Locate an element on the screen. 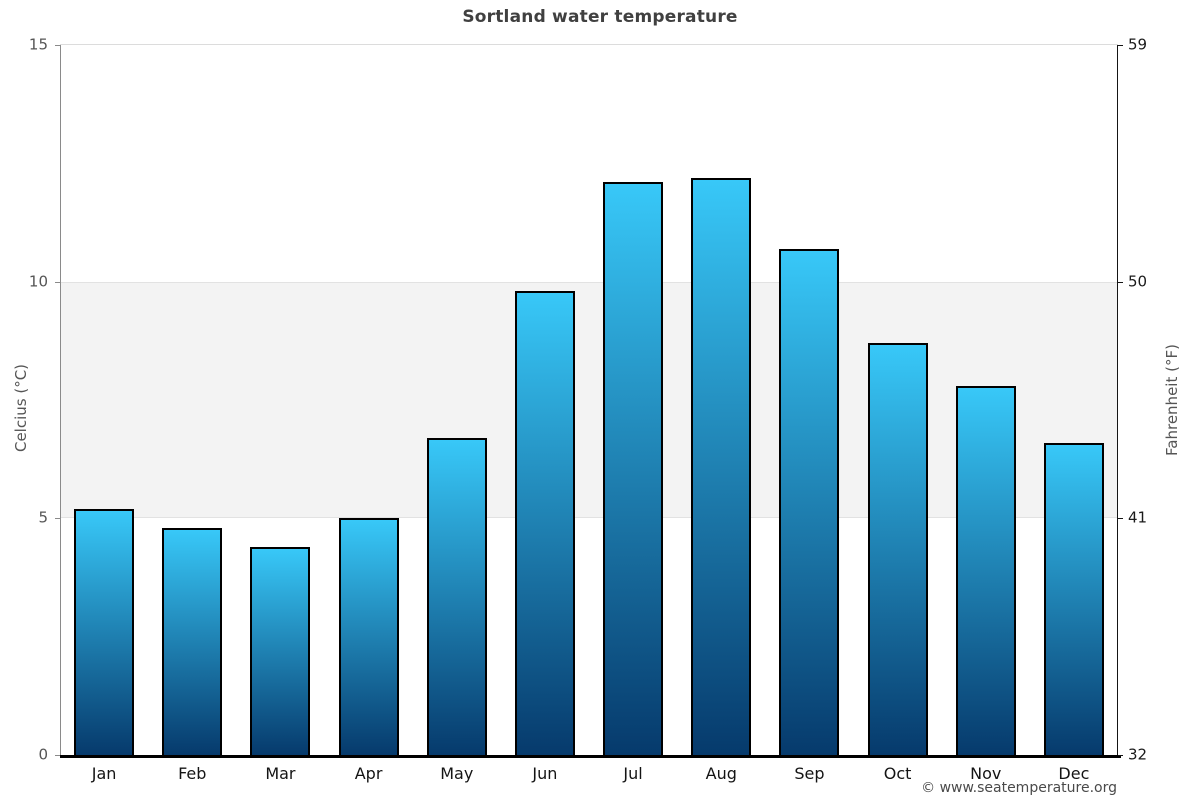 This screenshot has width=1200, height=800. bar-aug is located at coordinates (721, 466).